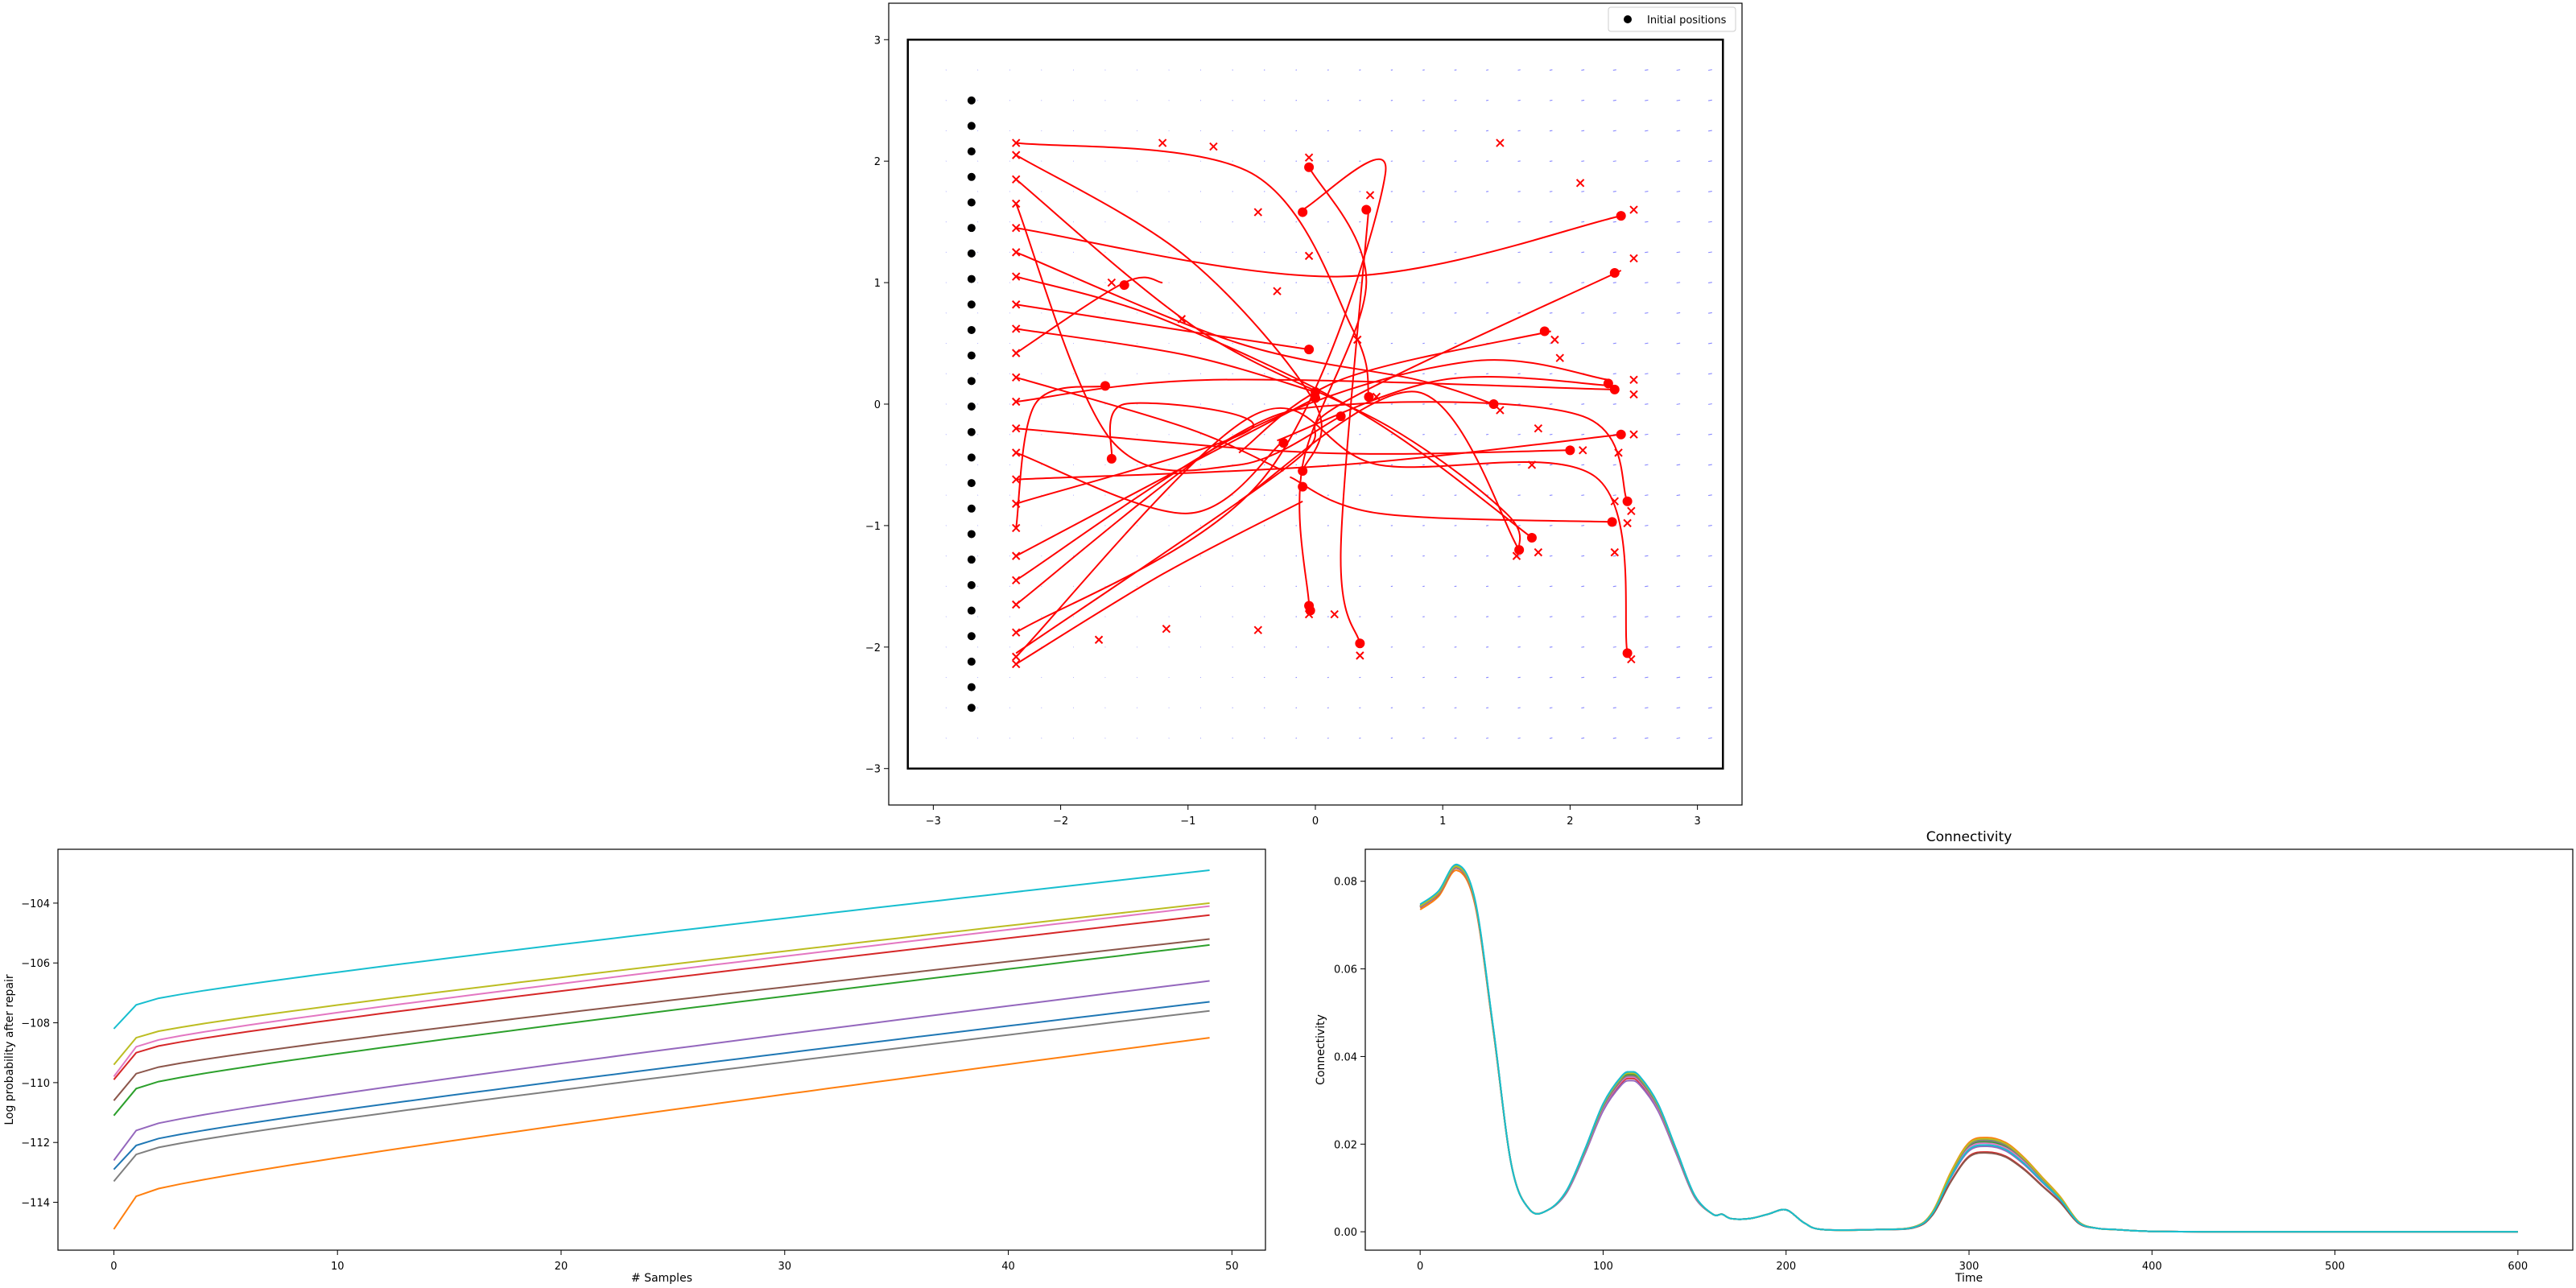 The image size is (2576, 1288). Describe the element at coordinates (113, 1267) in the screenshot. I see `log-probability-xtick-label: 0` at that location.